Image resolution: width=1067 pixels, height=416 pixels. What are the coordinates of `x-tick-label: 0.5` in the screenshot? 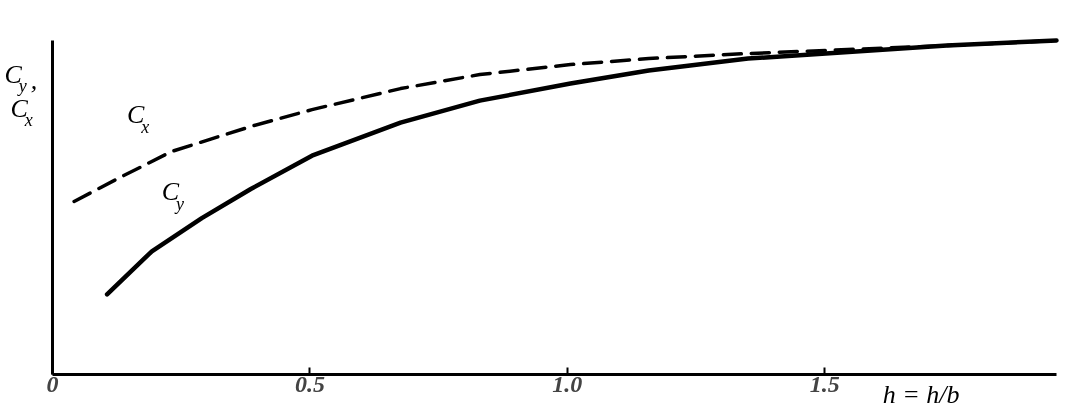 It's located at (309, 383).